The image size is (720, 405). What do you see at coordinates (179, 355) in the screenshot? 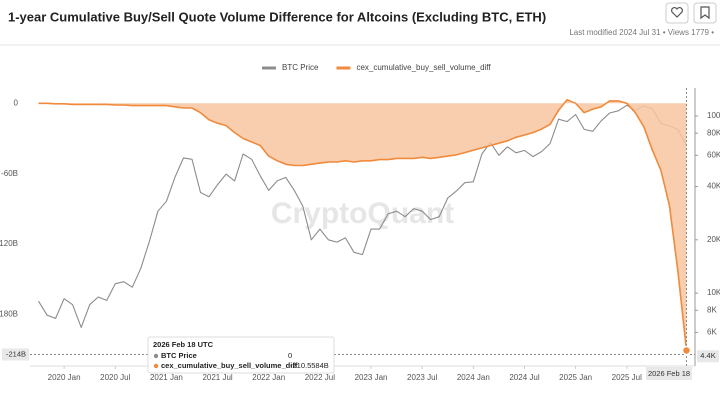
I see `tooltip-name: BTC Price` at bounding box center [179, 355].